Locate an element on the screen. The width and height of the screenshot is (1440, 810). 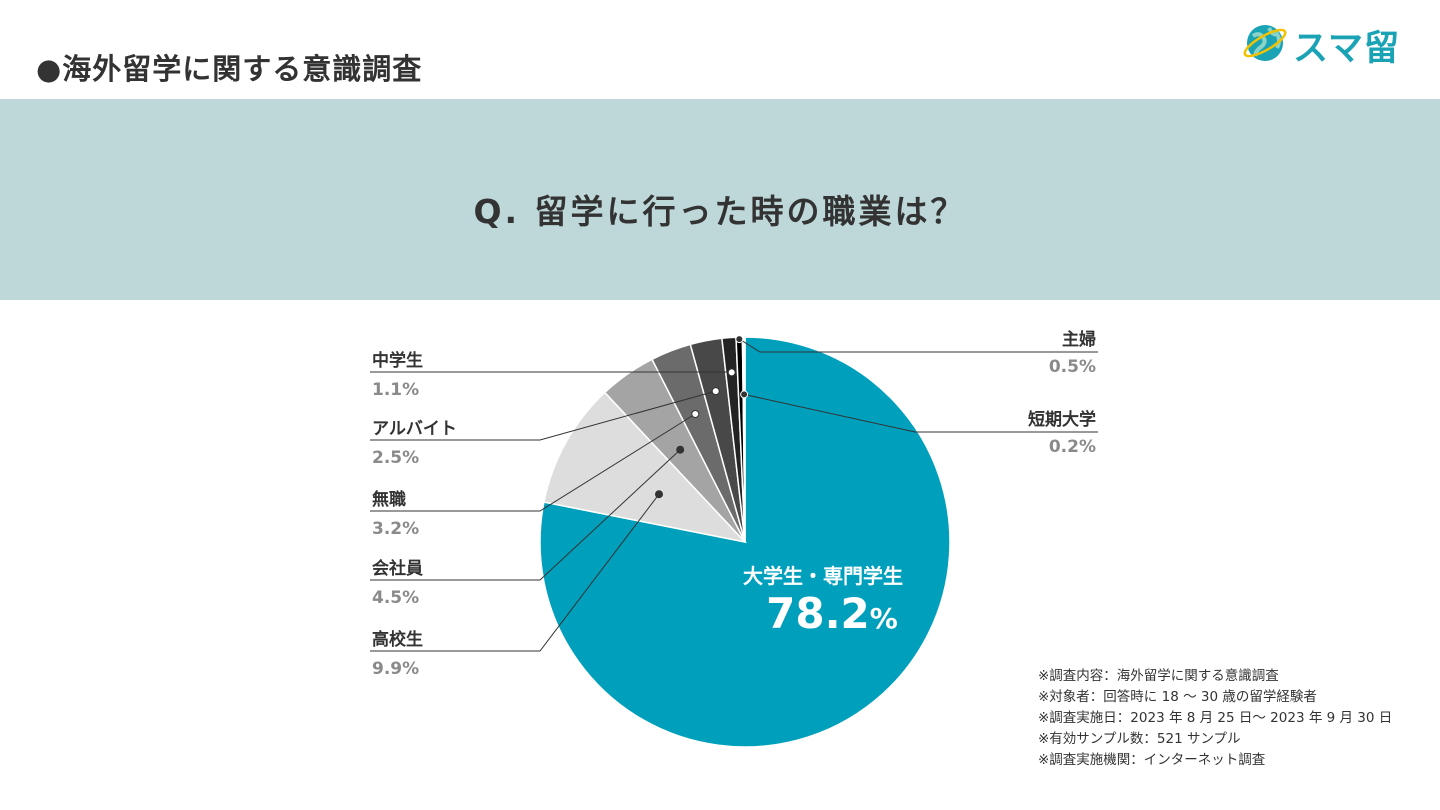
globe-logo-icon is located at coordinates (1265, 43).